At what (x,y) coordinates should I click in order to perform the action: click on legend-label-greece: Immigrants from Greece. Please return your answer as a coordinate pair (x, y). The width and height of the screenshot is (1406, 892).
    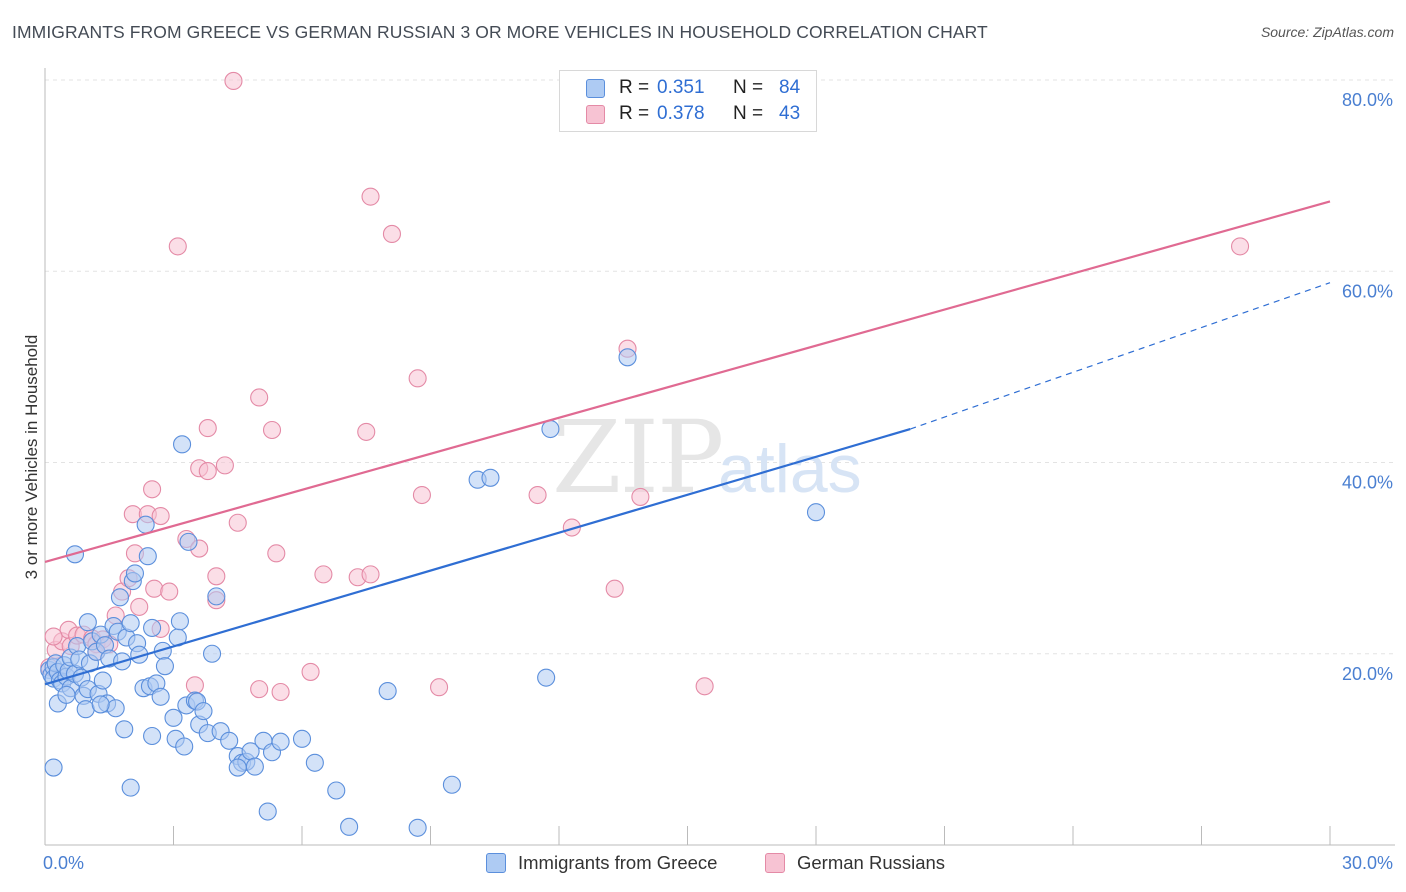
    Looking at the image, I should click on (618, 862).